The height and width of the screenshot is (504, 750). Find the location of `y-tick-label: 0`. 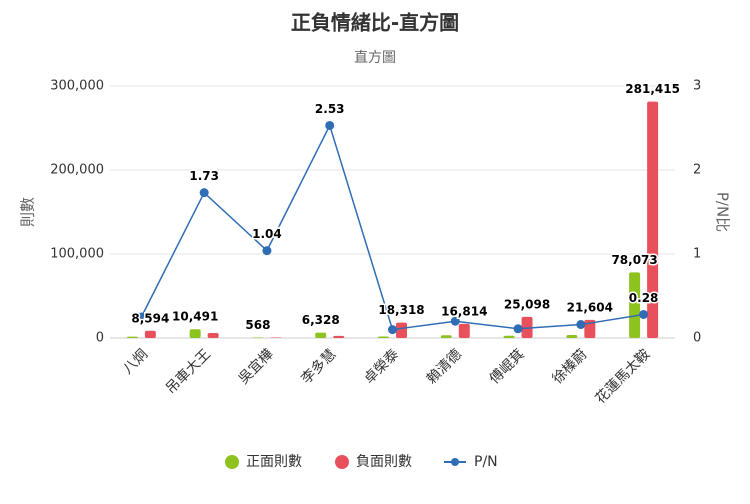

y-tick-label: 0 is located at coordinates (100, 338).